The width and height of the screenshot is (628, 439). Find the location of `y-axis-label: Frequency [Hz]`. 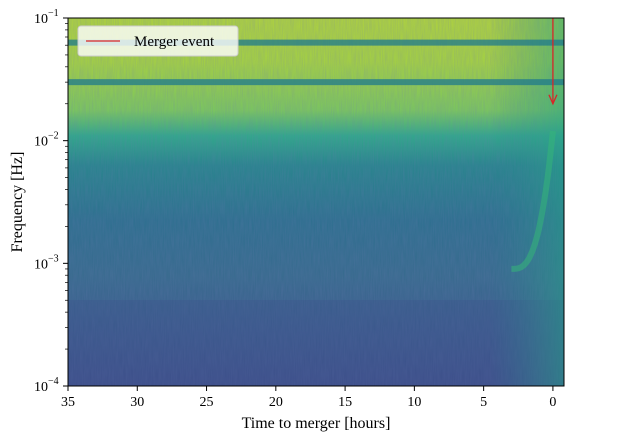

y-axis-label: Frequency [Hz] is located at coordinates (17, 202).